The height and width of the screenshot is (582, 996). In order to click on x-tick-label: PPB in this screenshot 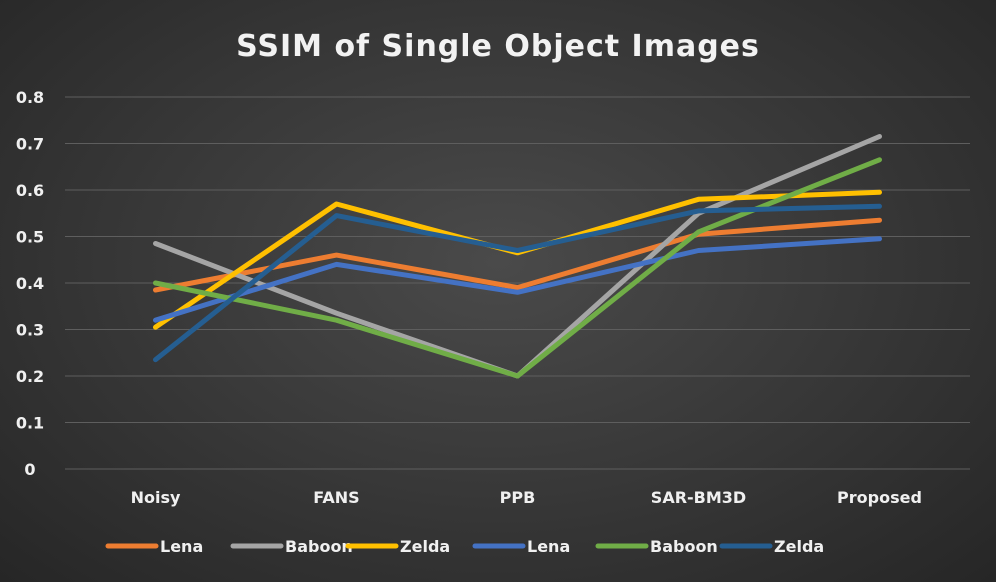, I will do `click(518, 497)`.